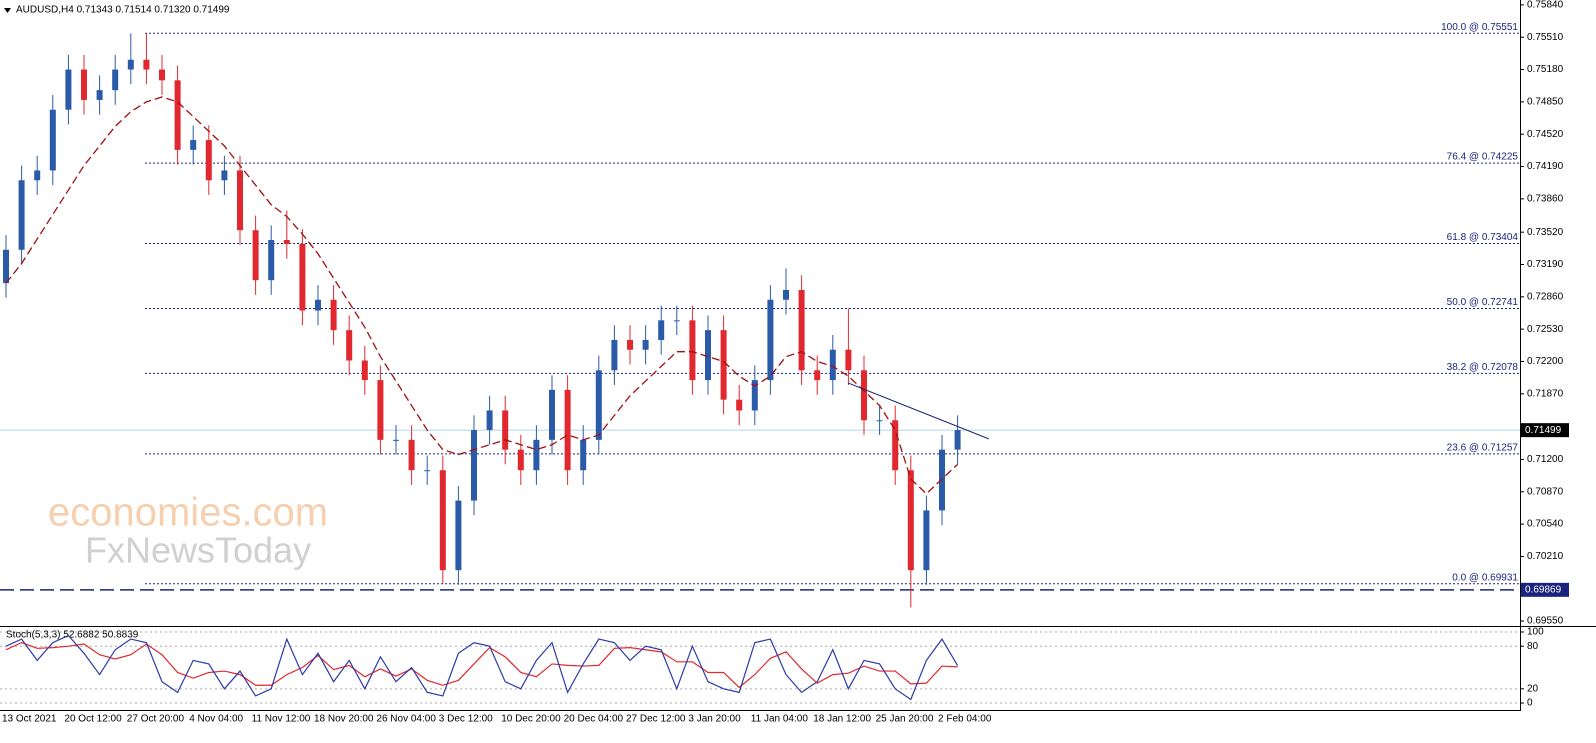 This screenshot has width=1596, height=743. I want to click on y-tick-label: 0.75510, so click(1545, 37).